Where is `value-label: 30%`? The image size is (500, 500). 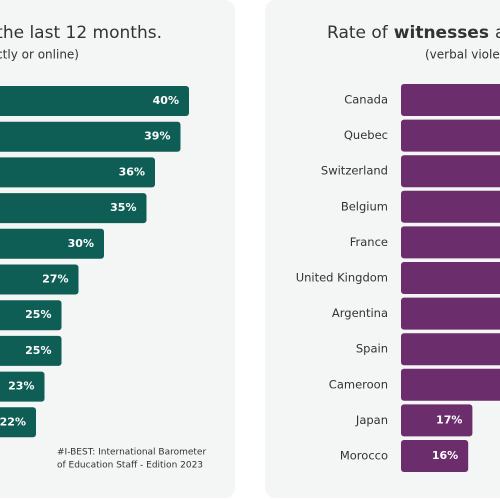 value-label: 30% is located at coordinates (81, 243).